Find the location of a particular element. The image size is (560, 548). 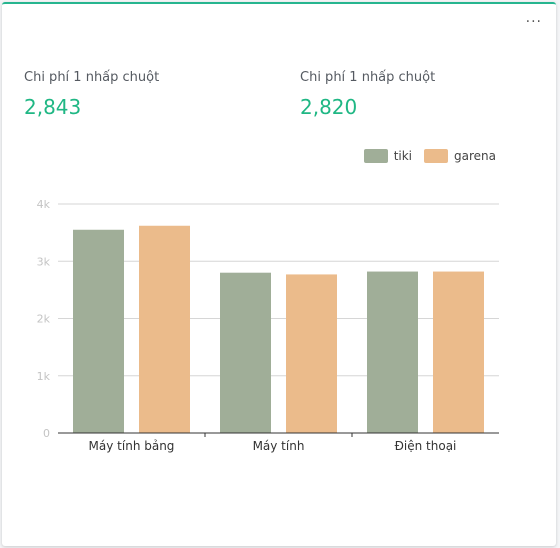

x-tick-label: Điện thoại is located at coordinates (426, 446).